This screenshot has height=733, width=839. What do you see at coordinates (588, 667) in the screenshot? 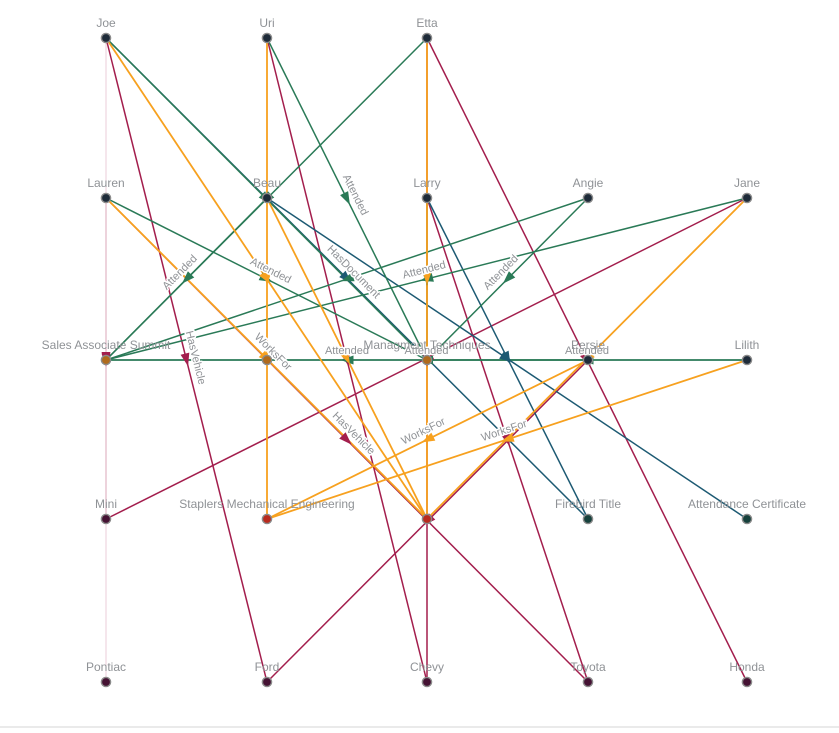
I see `node-toyota-label: Toyota` at bounding box center [588, 667].